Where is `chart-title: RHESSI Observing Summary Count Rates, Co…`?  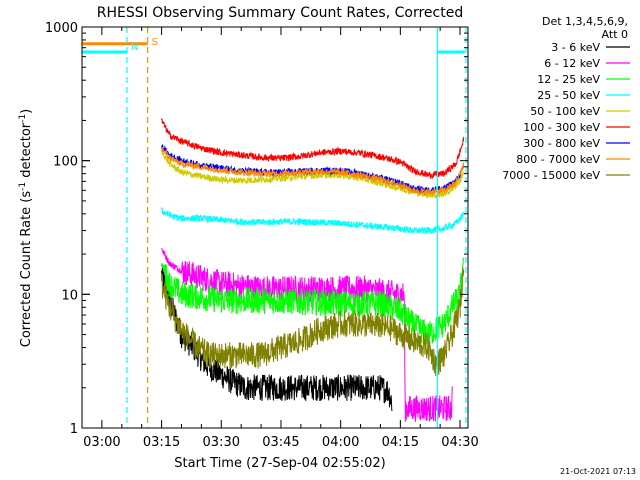
chart-title: RHESSI Observing Summary Count Rates, Co… is located at coordinates (280, 13).